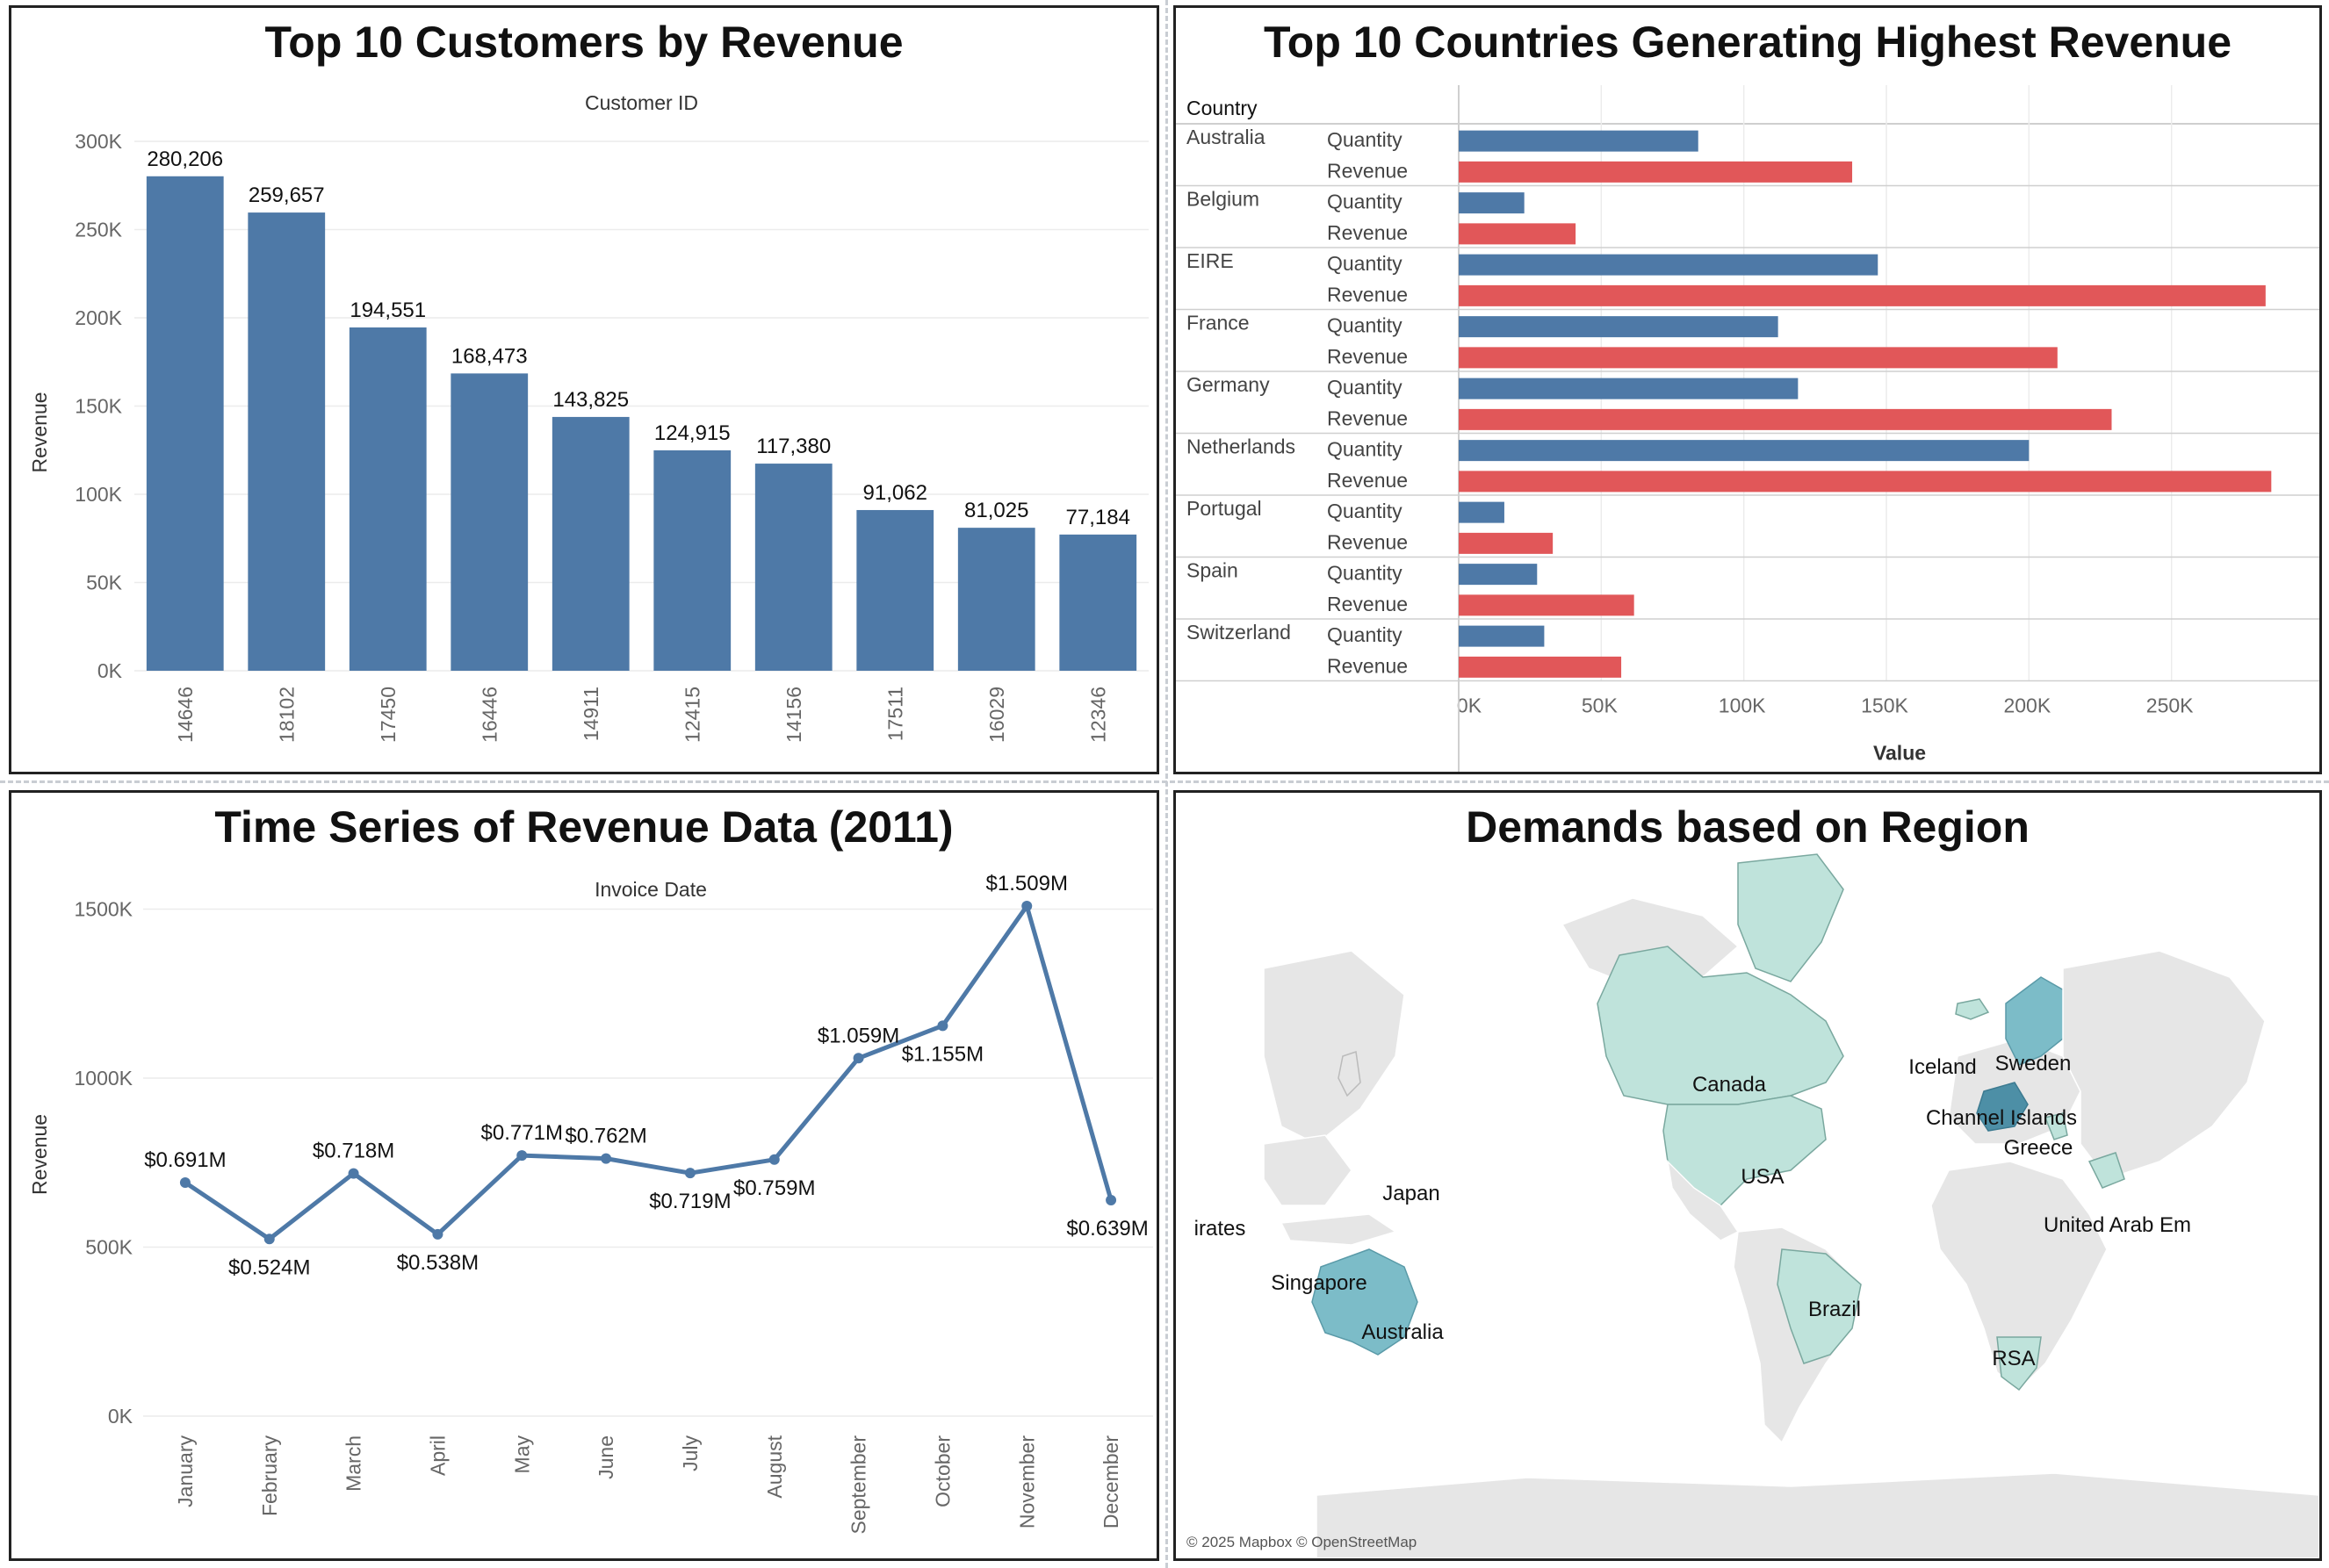  Describe the element at coordinates (858, 1035) in the screenshot. I see `data-label: $1.059M` at that location.